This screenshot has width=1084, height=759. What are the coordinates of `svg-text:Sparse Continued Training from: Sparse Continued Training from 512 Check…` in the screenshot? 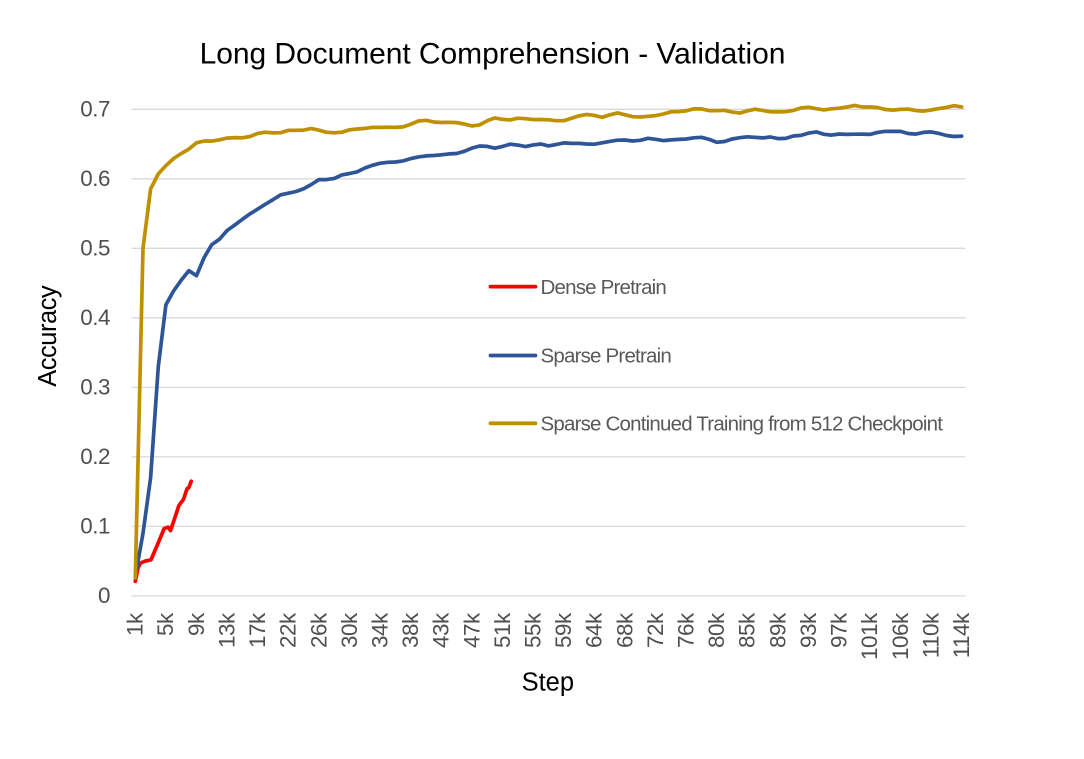 It's located at (742, 424).